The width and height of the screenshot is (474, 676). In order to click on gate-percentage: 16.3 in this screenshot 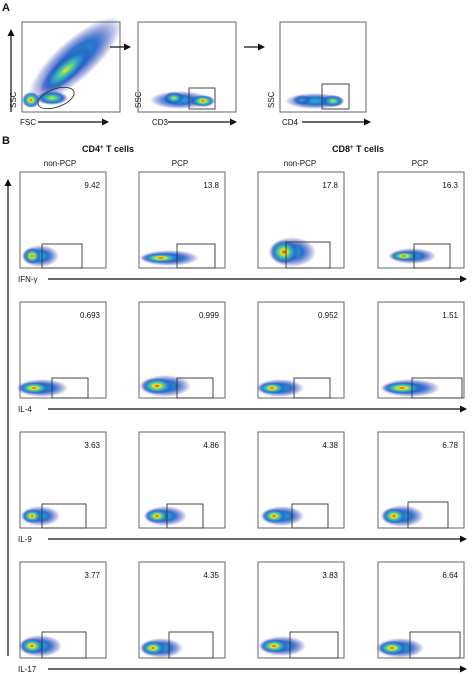, I will do `click(450, 185)`.